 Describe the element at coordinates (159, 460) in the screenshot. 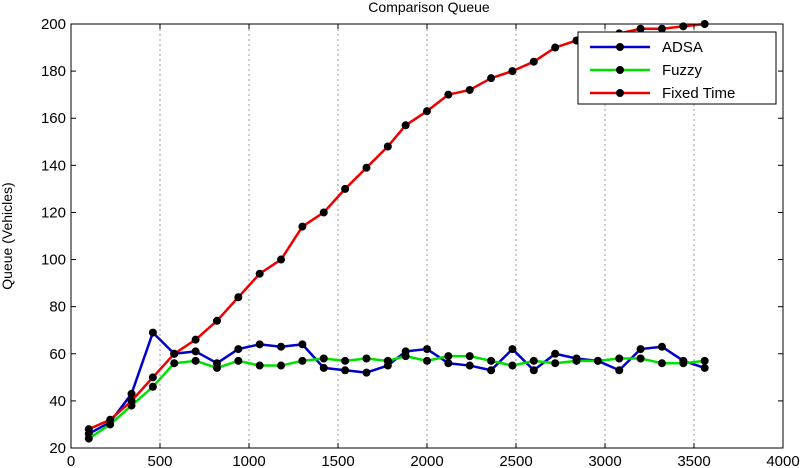

I see `x-tick-label: 500` at that location.